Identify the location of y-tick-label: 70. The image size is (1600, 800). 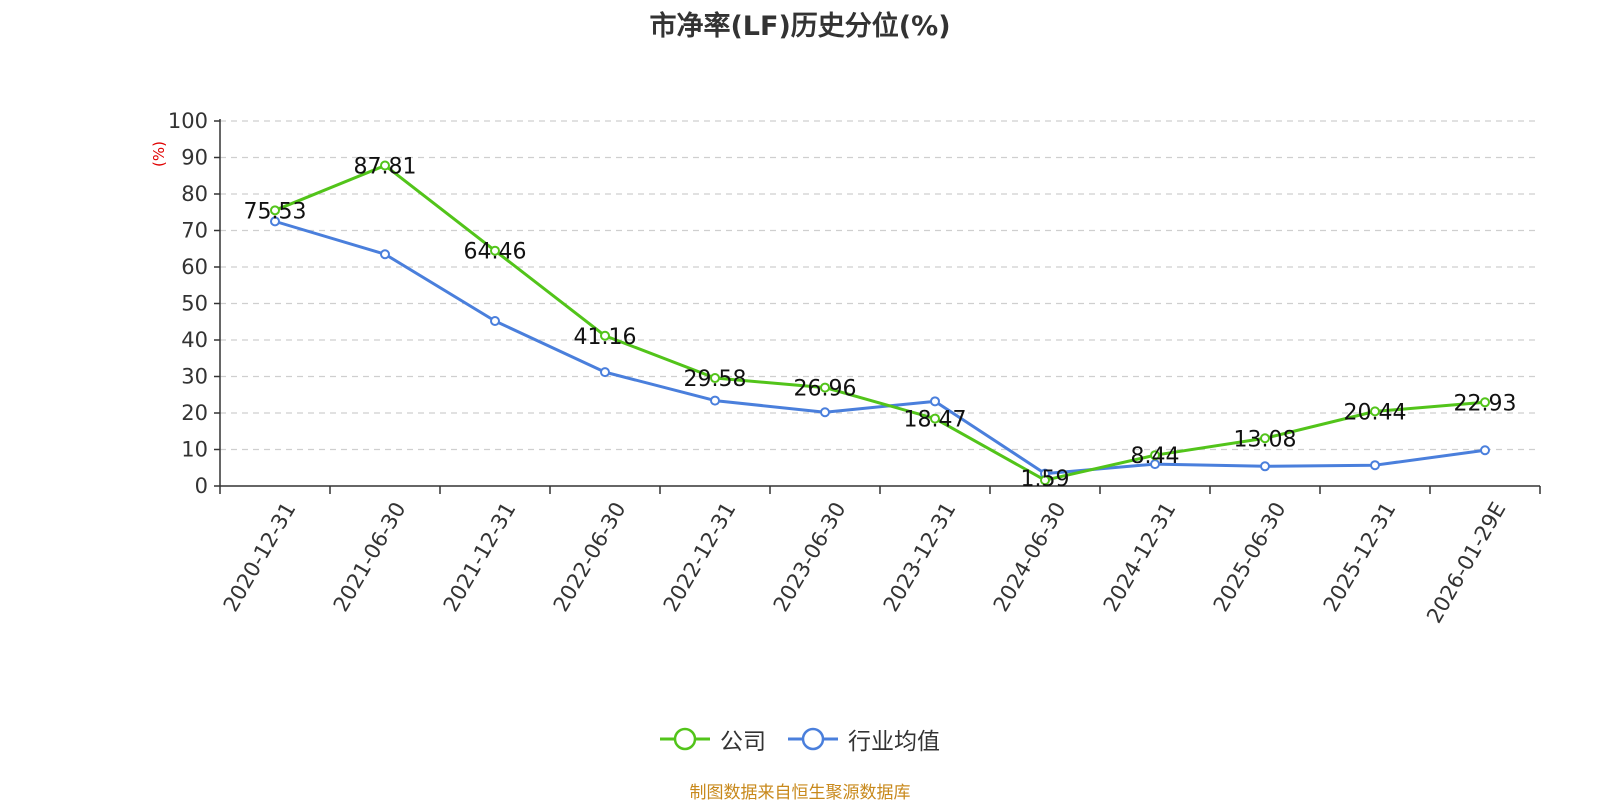
(194, 231).